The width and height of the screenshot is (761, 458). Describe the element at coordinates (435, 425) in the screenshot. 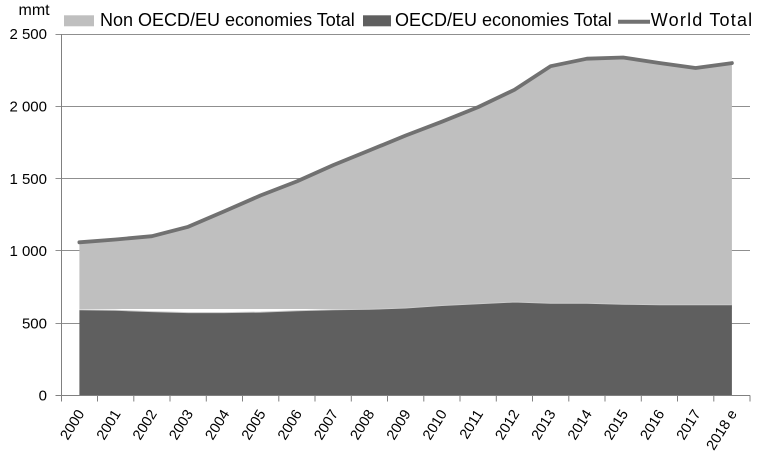

I see `svg-text: 2010` at that location.